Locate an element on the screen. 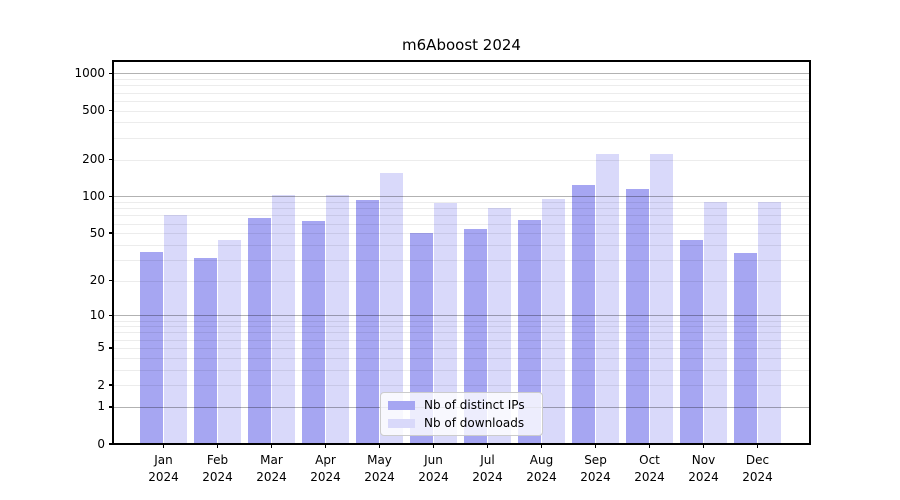 The width and height of the screenshot is (900, 500). x-axis-tick-label: Nov 2024 is located at coordinates (703, 468).